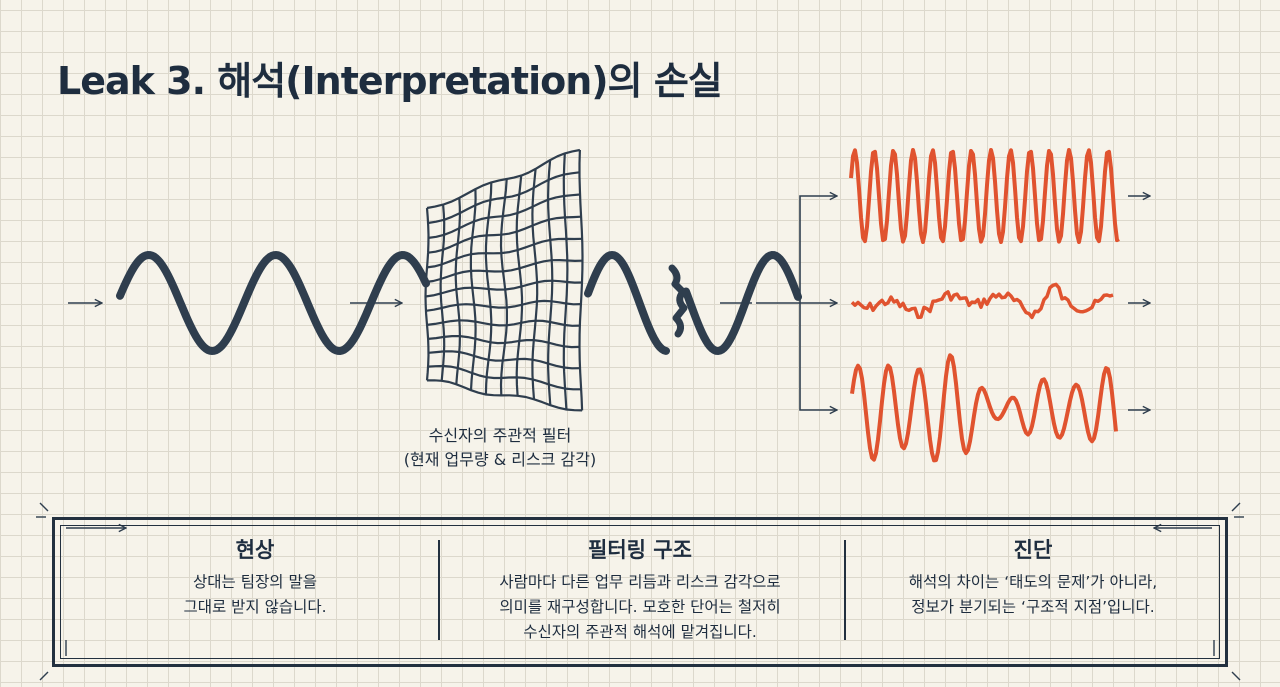 This screenshot has width=1280, height=687. I want to click on column-heading: 진단, so click(1033, 550).